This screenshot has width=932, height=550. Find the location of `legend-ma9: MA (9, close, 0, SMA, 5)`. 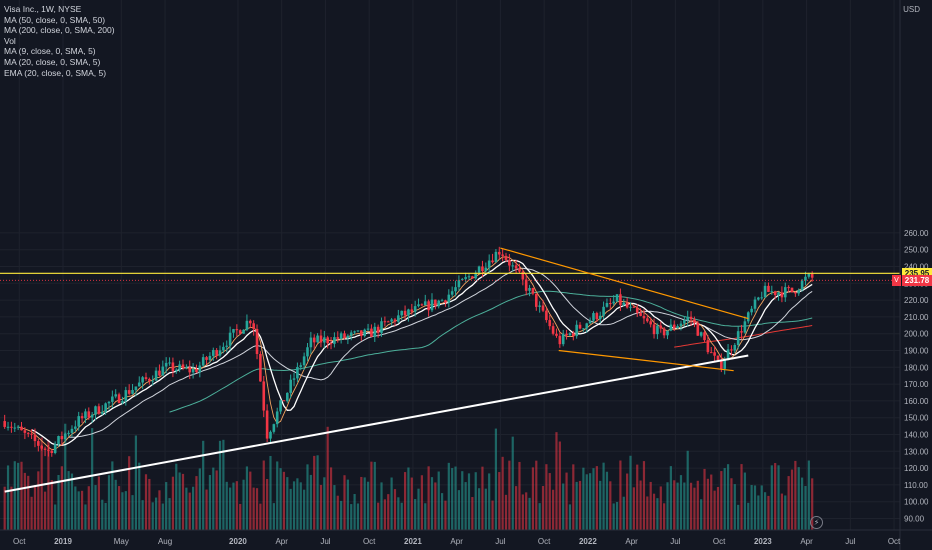

legend-ma9: MA (9, close, 0, SMA, 5) is located at coordinates (50, 51).